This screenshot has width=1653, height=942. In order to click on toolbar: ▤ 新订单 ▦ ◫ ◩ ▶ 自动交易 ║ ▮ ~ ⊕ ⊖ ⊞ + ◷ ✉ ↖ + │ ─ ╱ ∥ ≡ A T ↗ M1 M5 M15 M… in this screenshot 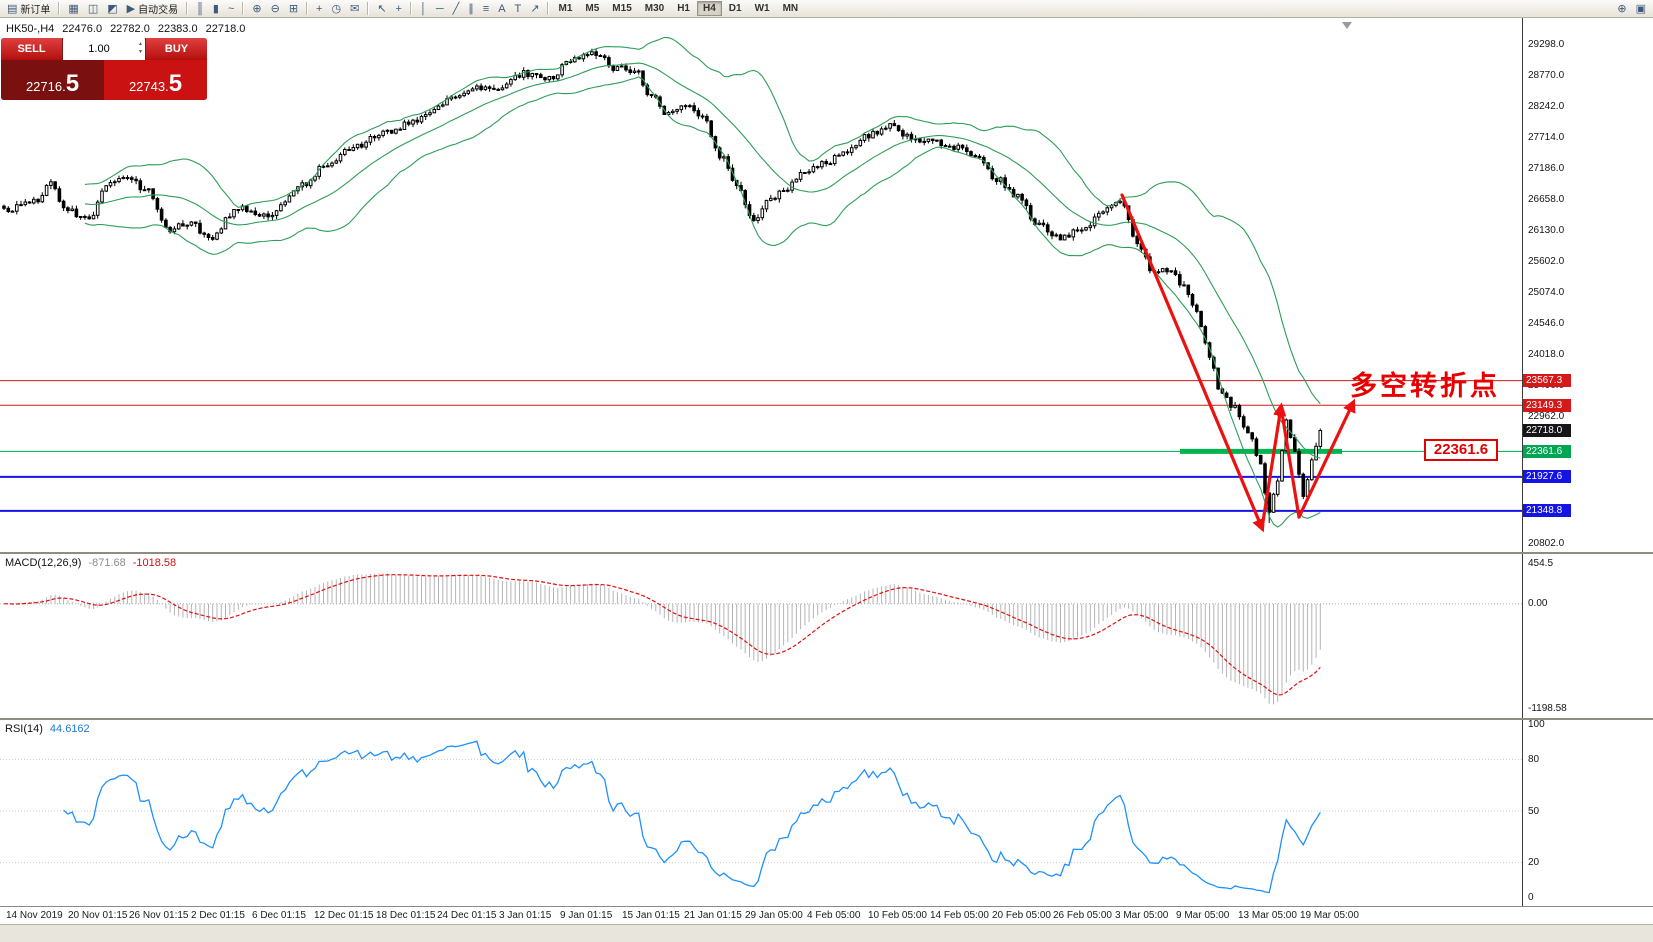, I will do `click(826, 9)`.